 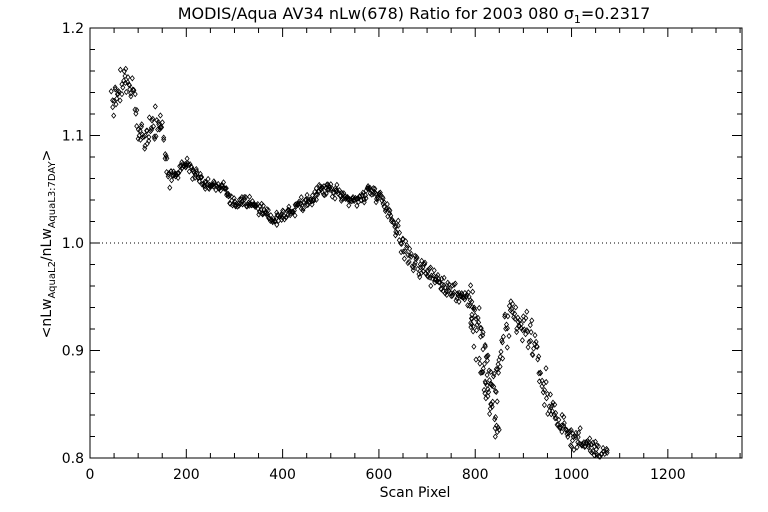 What do you see at coordinates (52, 194) in the screenshot?
I see `y-axis-label-sub2: AquaL3:7DAY` at bounding box center [52, 194].